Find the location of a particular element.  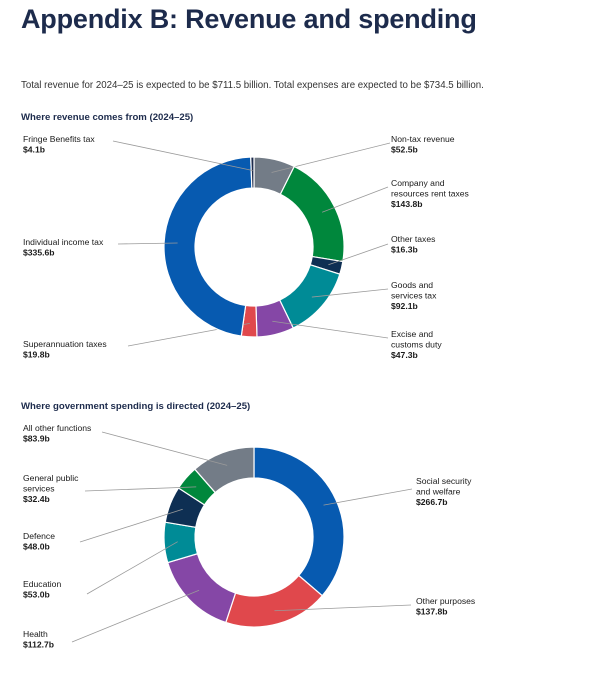

donut-slice-all-other-functions is located at coordinates (224, 470).